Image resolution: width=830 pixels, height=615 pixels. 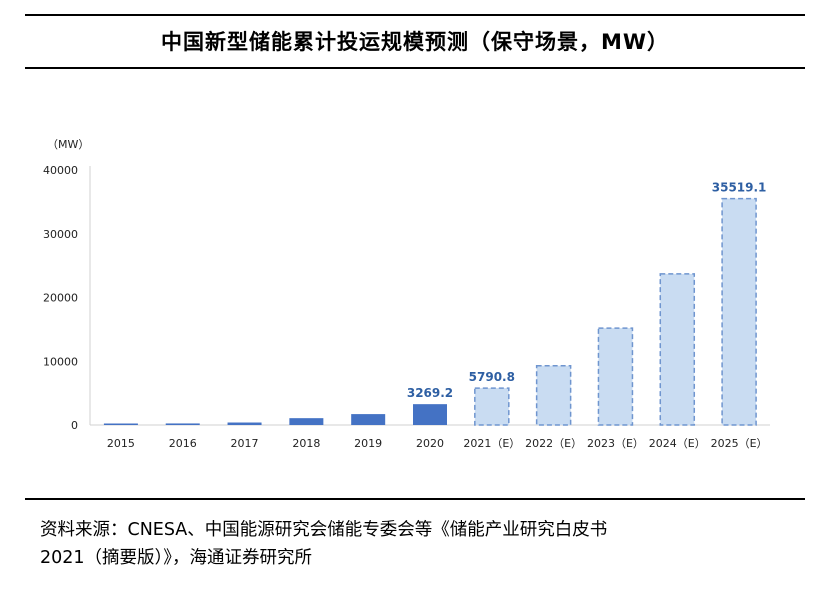 I want to click on x-tick-label: 2025（E）, so click(x=739, y=443).